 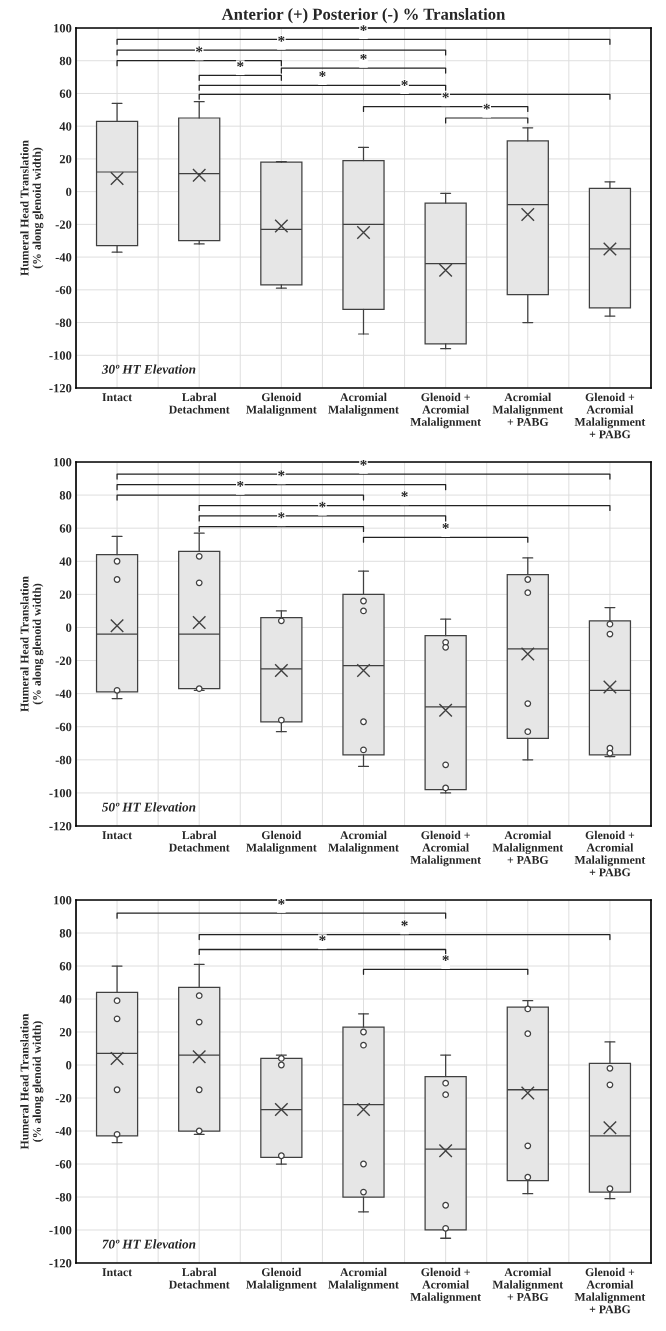 I want to click on annotation: 50º HT Elevation, so click(x=149, y=807).